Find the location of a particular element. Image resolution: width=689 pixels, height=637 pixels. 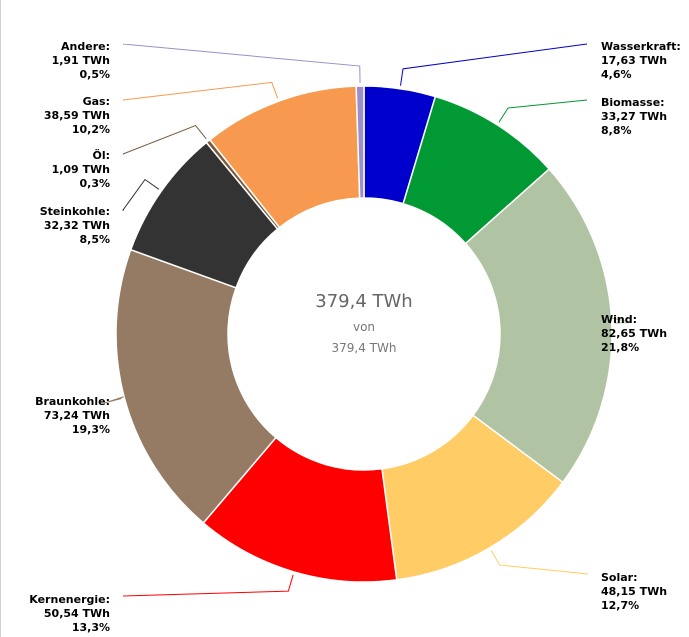

slice-label-percent-2: 21,8% is located at coordinates (620, 347).